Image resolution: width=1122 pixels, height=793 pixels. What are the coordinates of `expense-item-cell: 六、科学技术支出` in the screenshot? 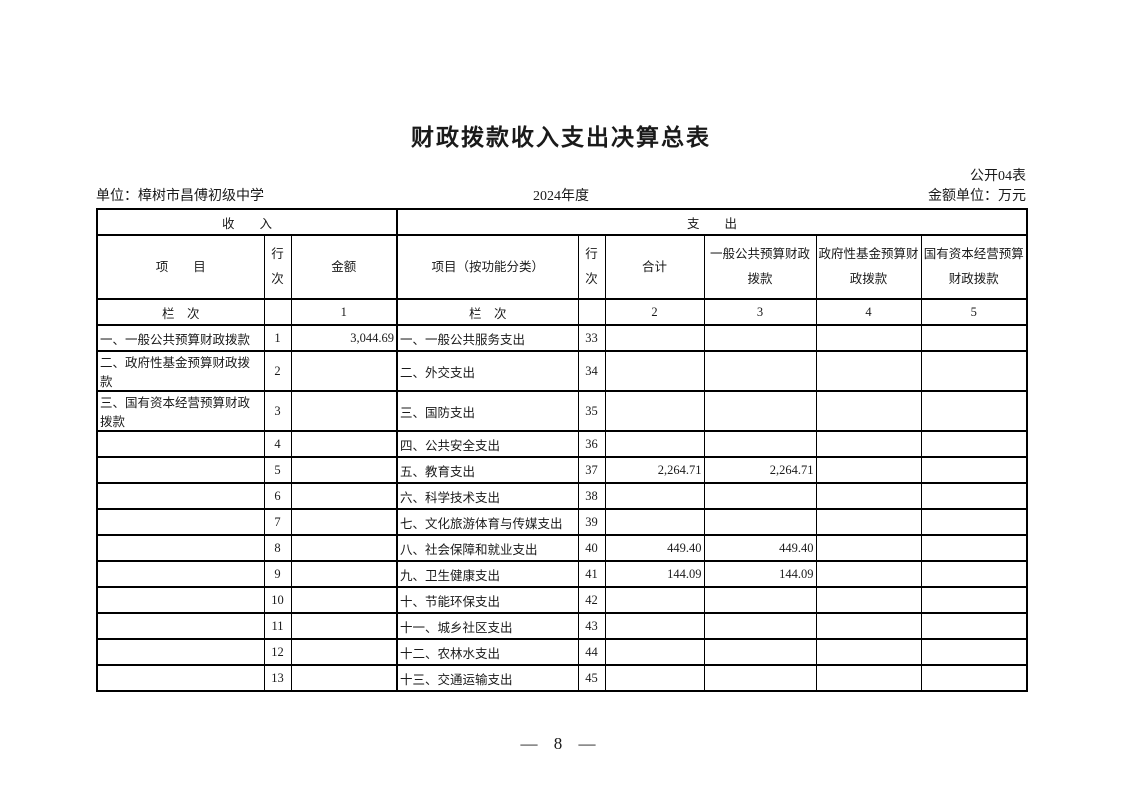 It's located at (487, 496).